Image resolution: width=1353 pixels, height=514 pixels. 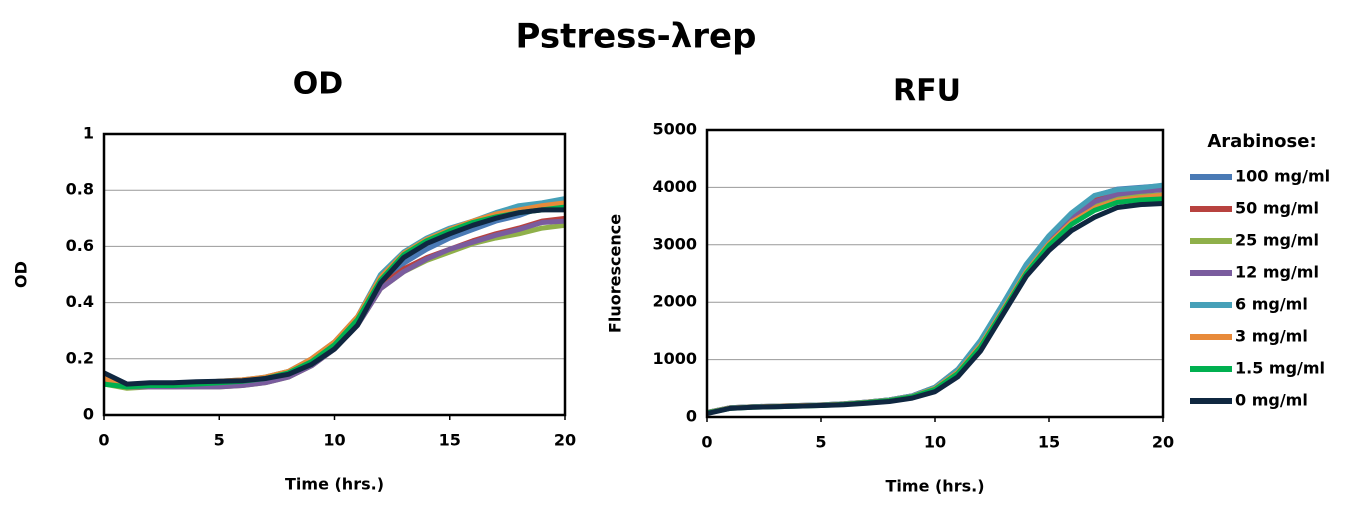 I want to click on legend-label: 12 mg/ml, so click(x=1277, y=272).